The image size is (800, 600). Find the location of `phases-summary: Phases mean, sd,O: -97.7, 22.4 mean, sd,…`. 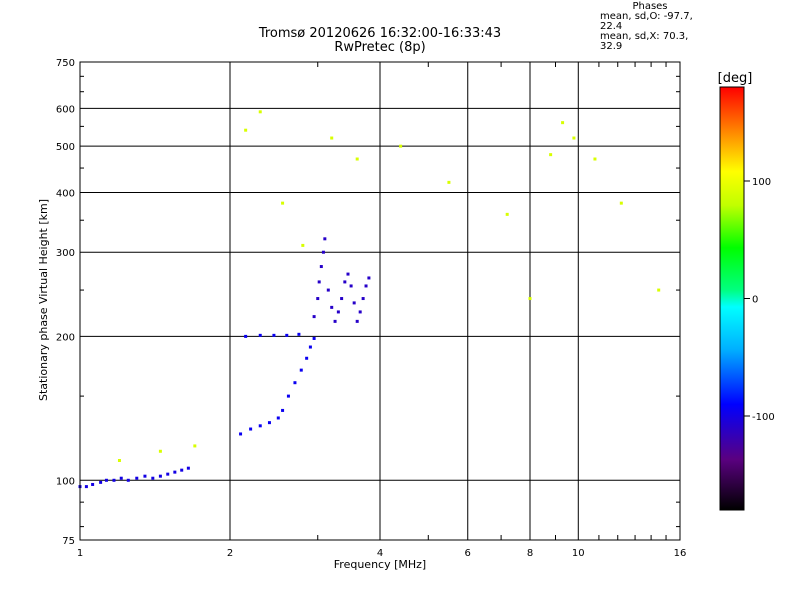

phases-summary: Phases mean, sd,O: -97.7, 22.4 mean, sd,… is located at coordinates (650, 27).